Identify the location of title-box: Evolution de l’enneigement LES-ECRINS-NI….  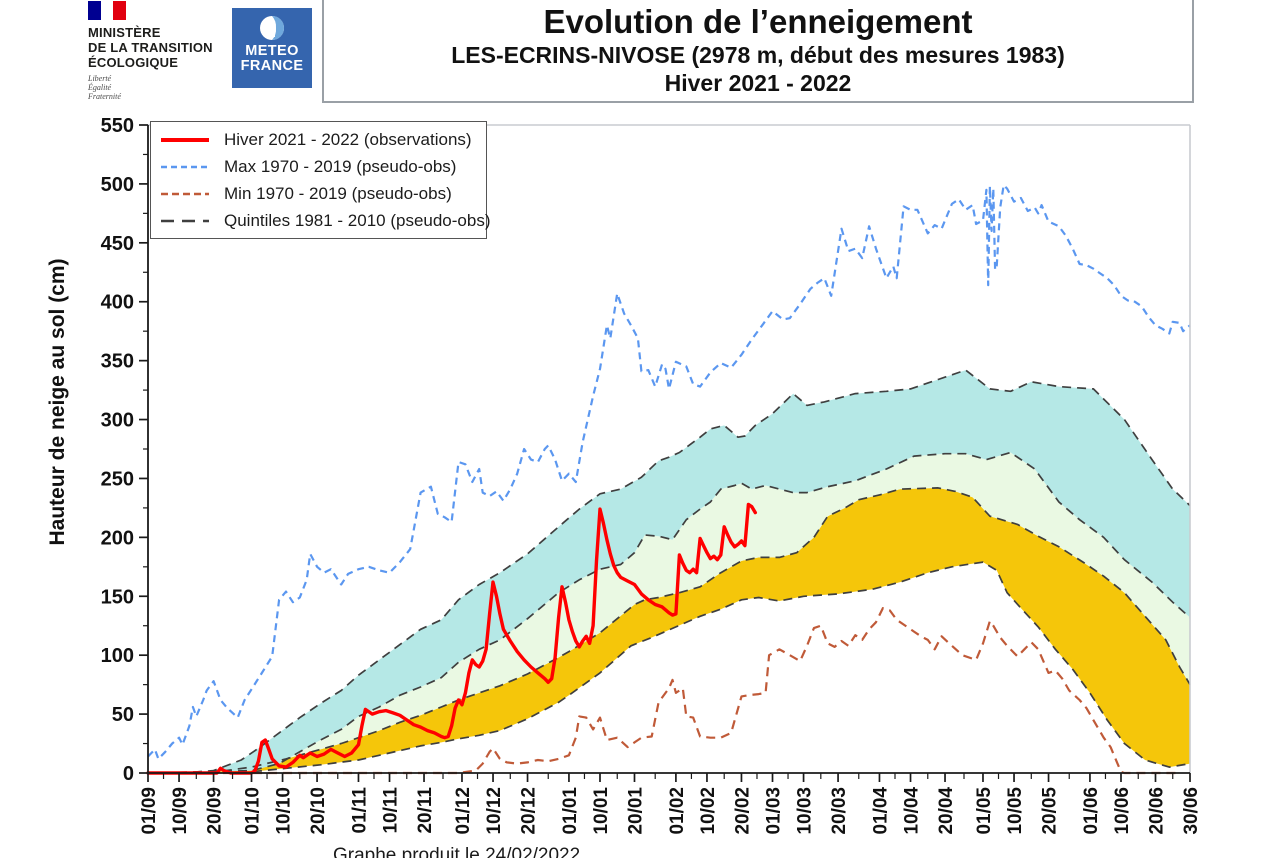
(758, 51).